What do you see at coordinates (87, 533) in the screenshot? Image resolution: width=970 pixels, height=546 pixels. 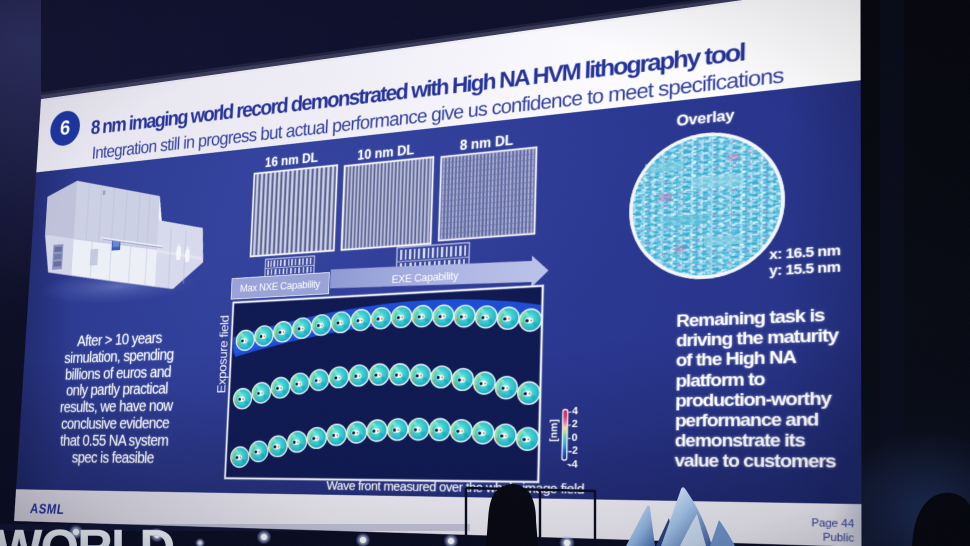 I see `svg-text: WORLD` at bounding box center [87, 533].